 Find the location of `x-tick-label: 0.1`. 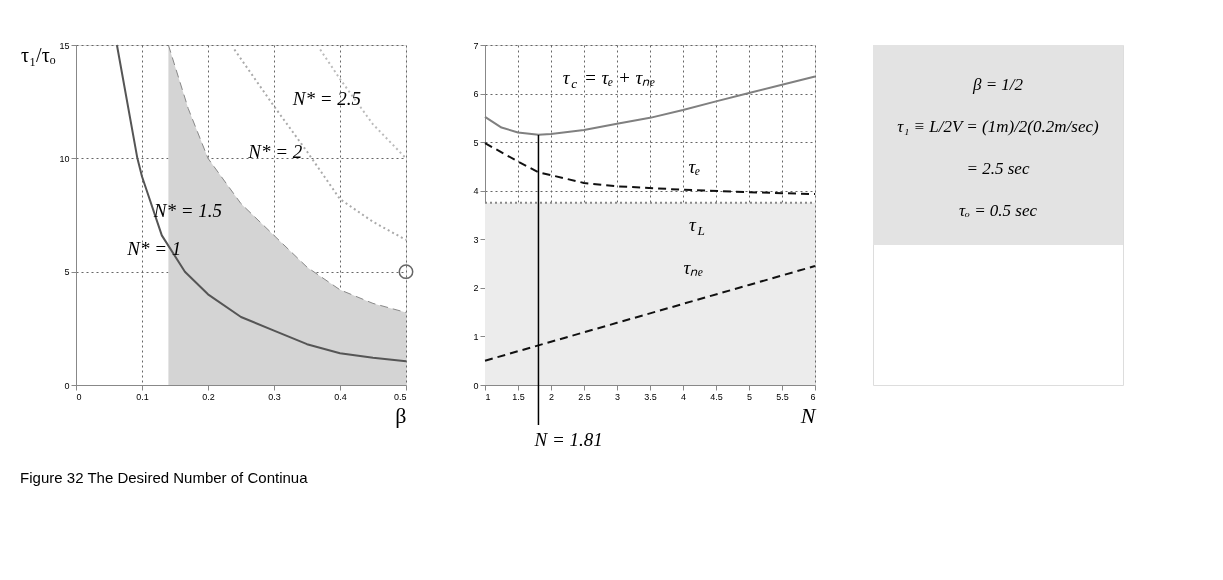

x-tick-label: 0.1 is located at coordinates (142, 396).